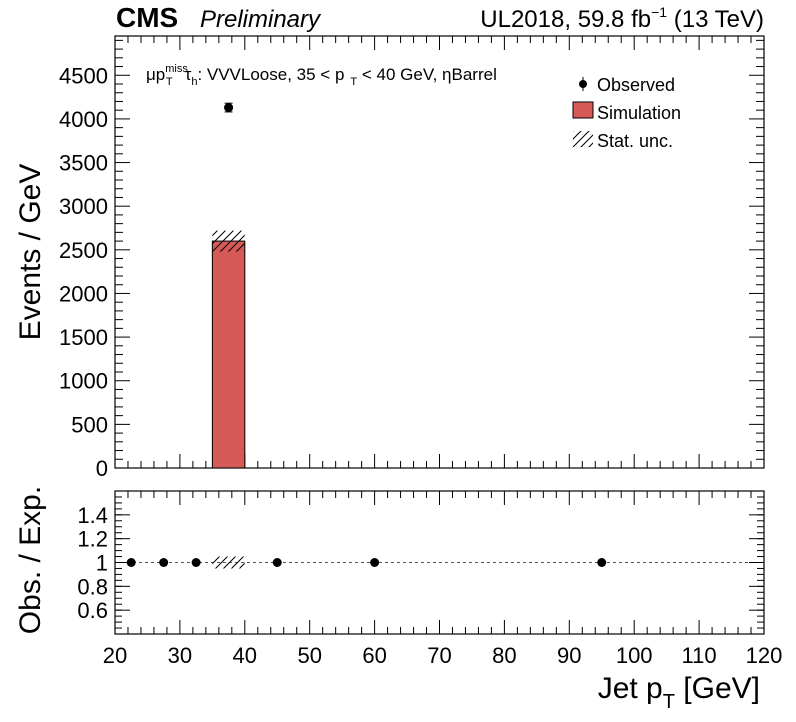 This screenshot has width=796, height=722. What do you see at coordinates (83, 163) in the screenshot?
I see `main-y-tick-label: 3500` at bounding box center [83, 163].